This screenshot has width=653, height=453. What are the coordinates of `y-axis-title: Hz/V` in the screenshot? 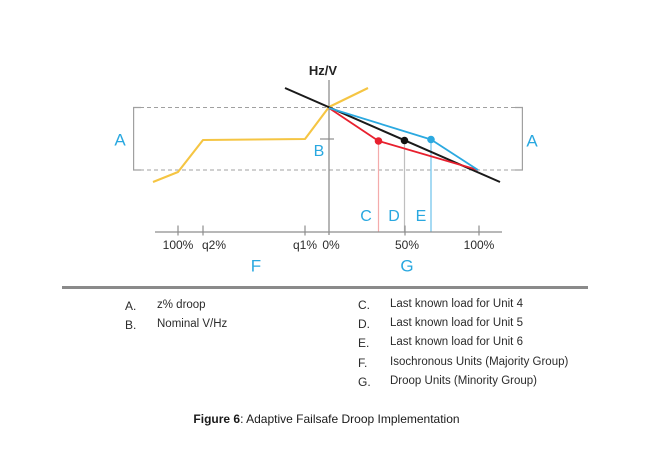 It's located at (323, 70).